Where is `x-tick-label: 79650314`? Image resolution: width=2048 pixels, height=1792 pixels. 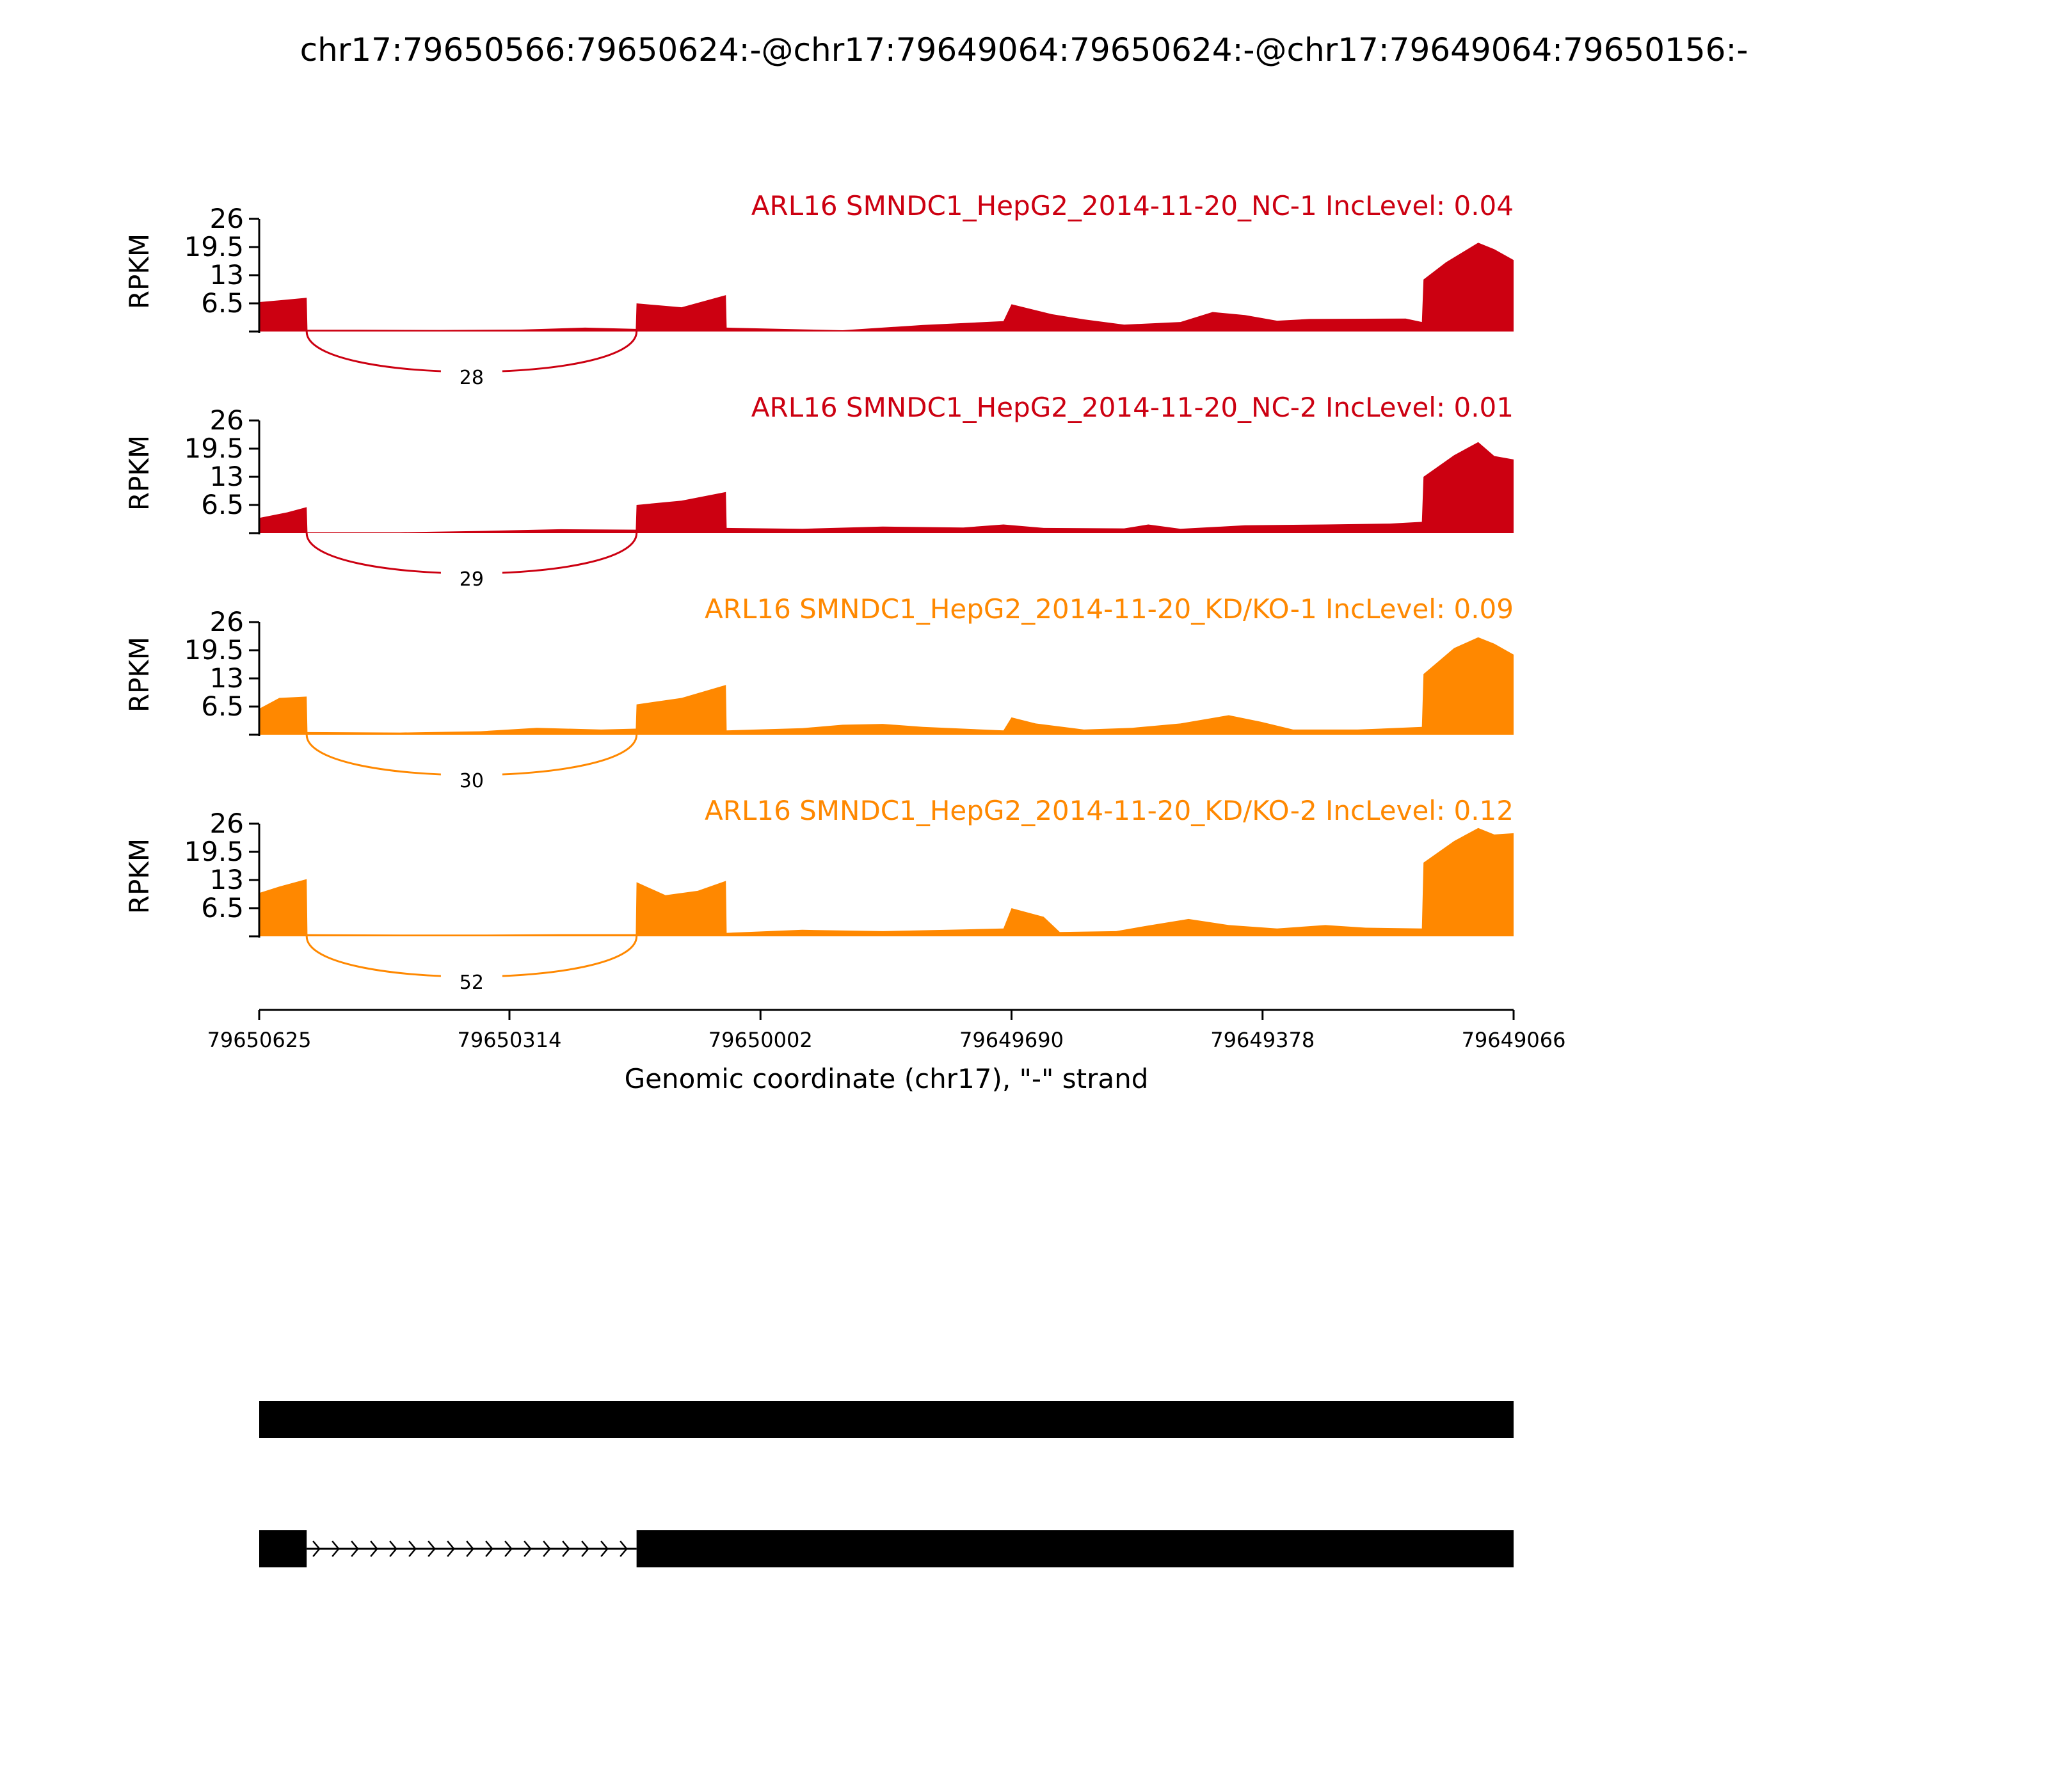
x-tick-label: 79650314 is located at coordinates (510, 1040).